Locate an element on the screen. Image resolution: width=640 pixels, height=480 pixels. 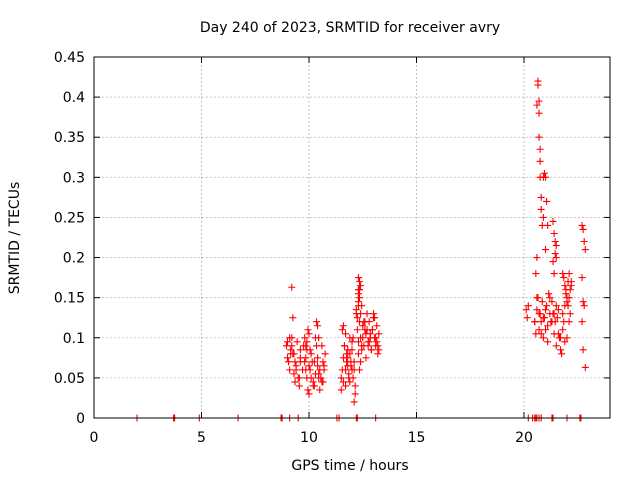
x-tick-label: 10 is located at coordinates (309, 438).